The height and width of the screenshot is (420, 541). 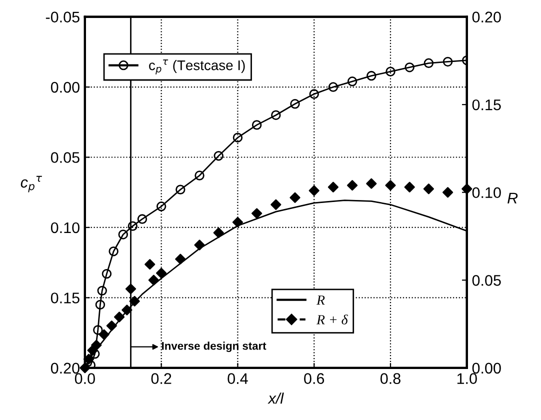 What do you see at coordinates (314, 378) in the screenshot?
I see `x-tick-label: 0.6` at bounding box center [314, 378].